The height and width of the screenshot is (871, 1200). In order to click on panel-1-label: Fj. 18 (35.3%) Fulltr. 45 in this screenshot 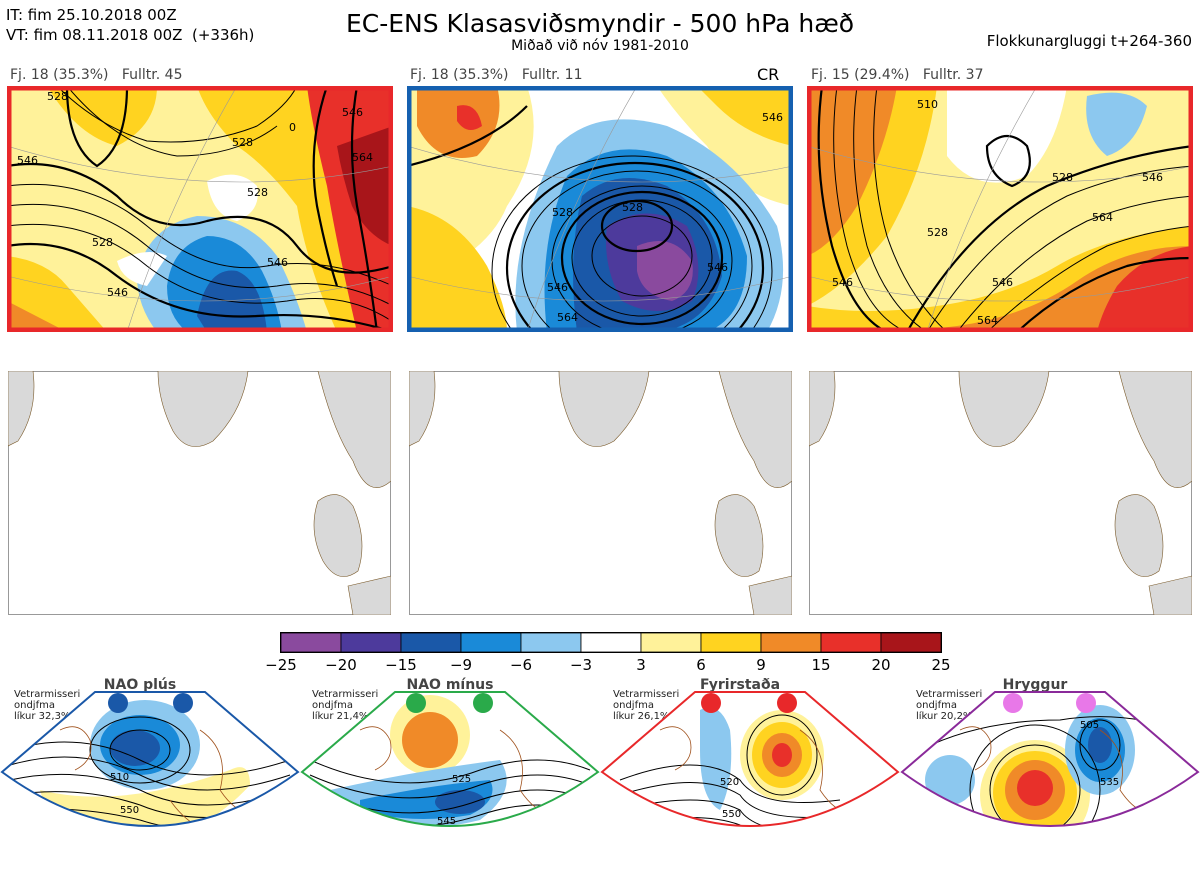, I will do `click(96, 75)`.